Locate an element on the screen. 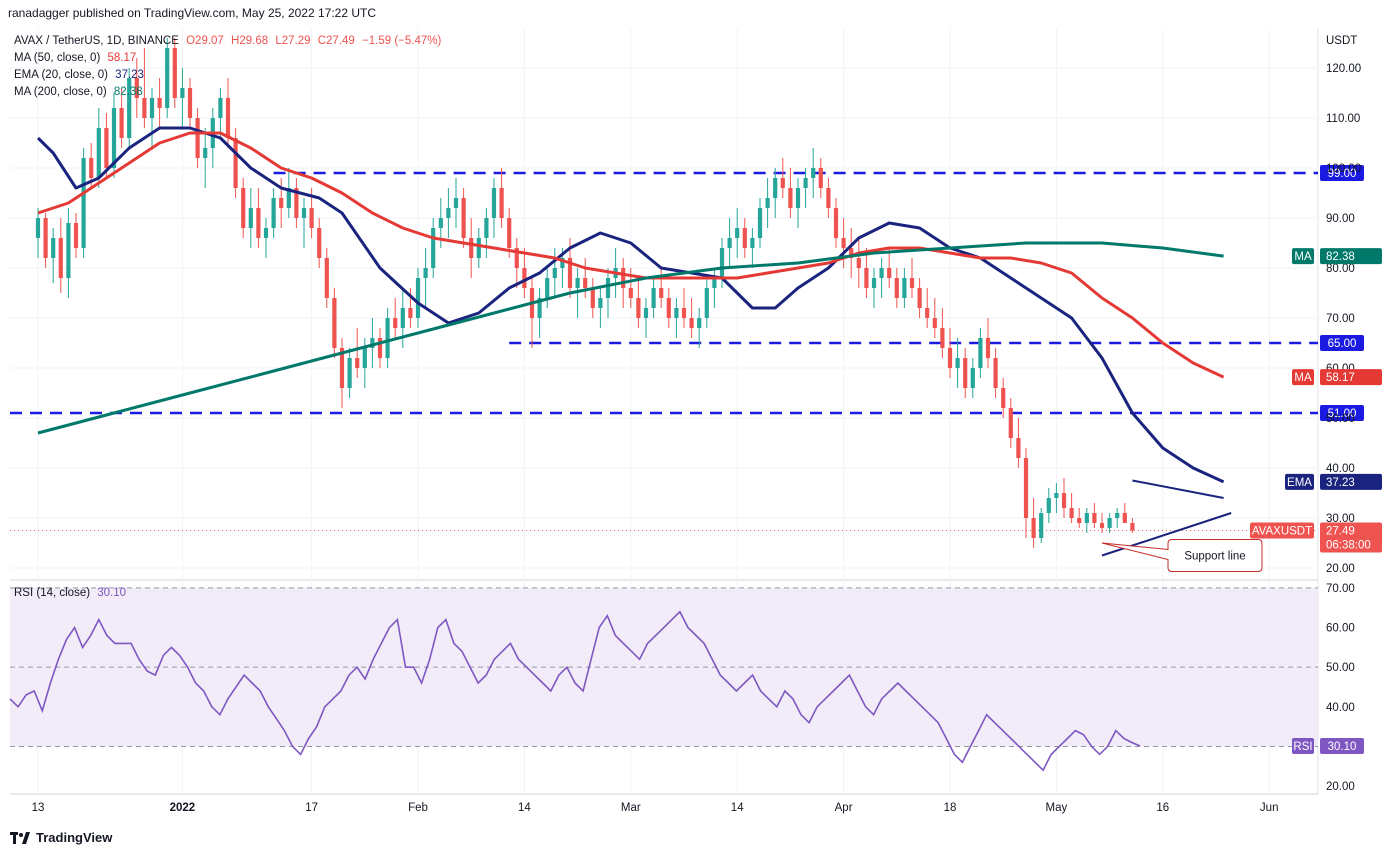 The image size is (1396, 857). level-tag is located at coordinates (1342, 343).